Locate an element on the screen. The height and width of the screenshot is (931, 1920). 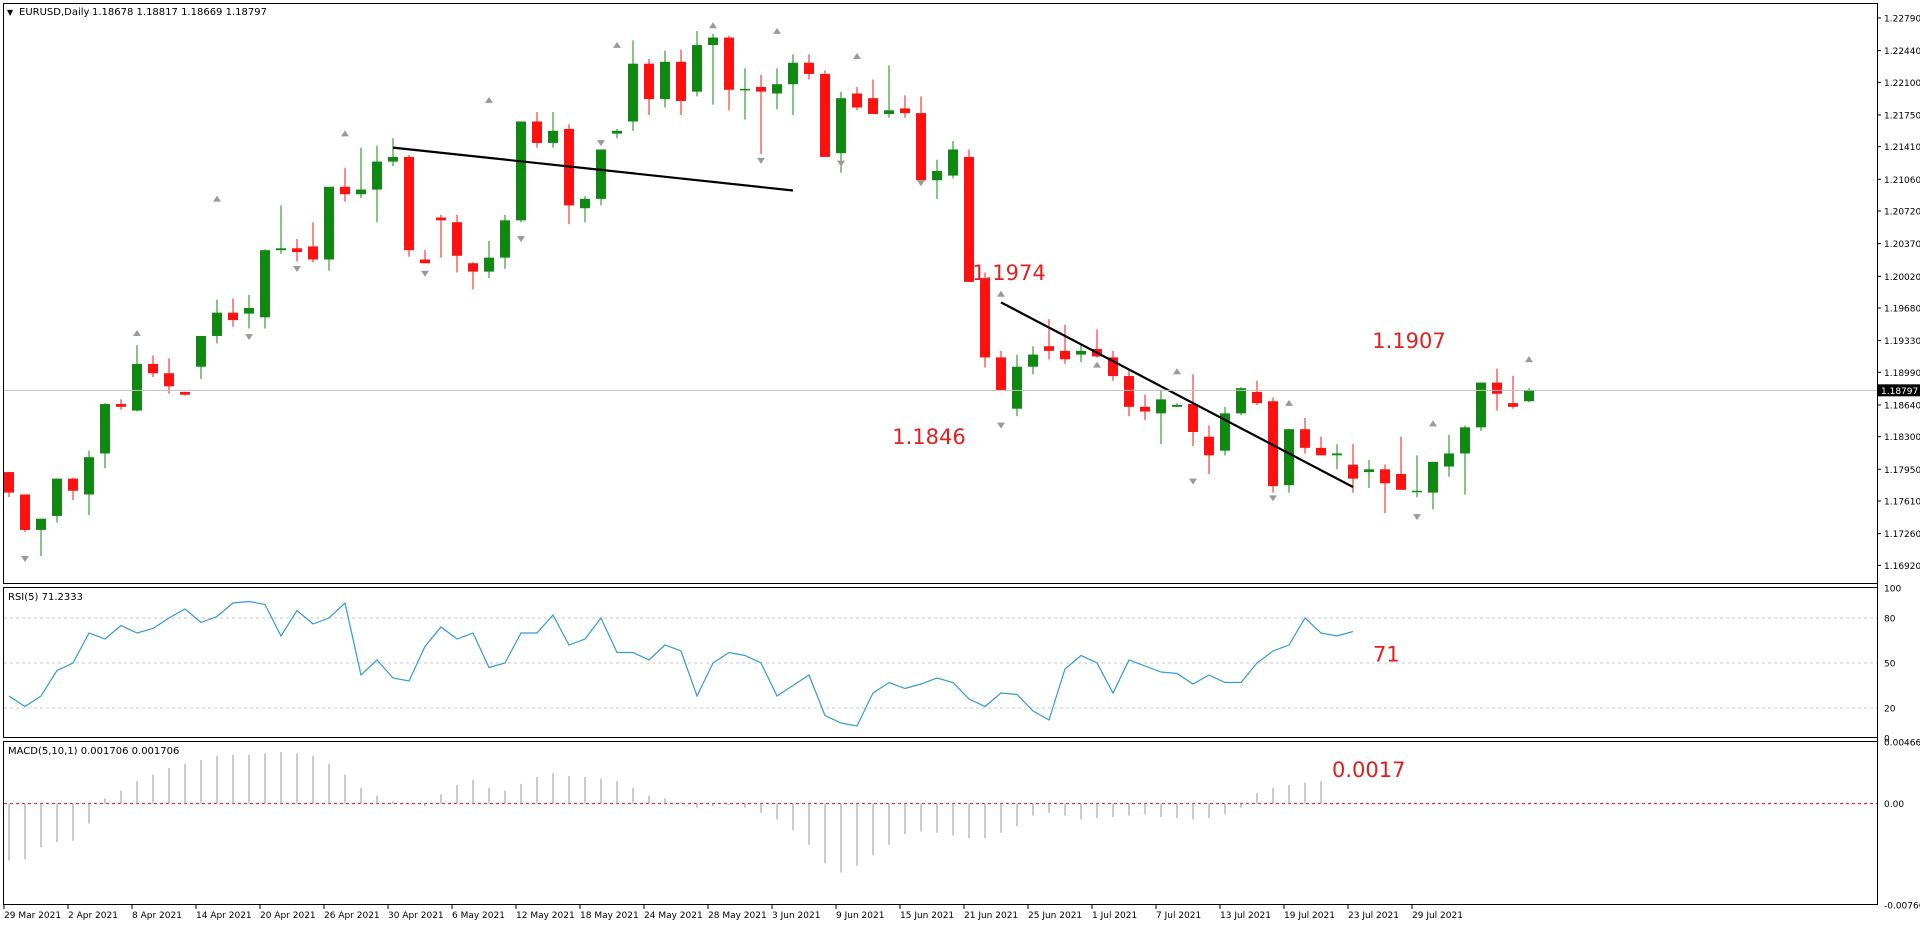
rsi-y-tick-label: 80 is located at coordinates (1890, 620).